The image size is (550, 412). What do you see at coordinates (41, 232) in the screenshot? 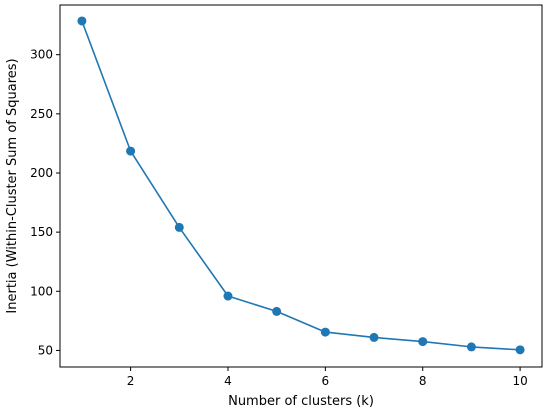
I see `y-tick-label: 150` at bounding box center [41, 232].